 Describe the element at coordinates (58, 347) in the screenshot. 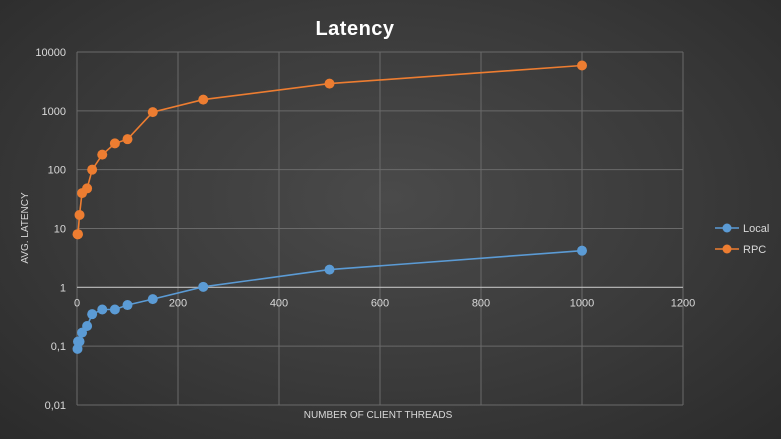

I see `y-tick-label: 0,1` at that location.